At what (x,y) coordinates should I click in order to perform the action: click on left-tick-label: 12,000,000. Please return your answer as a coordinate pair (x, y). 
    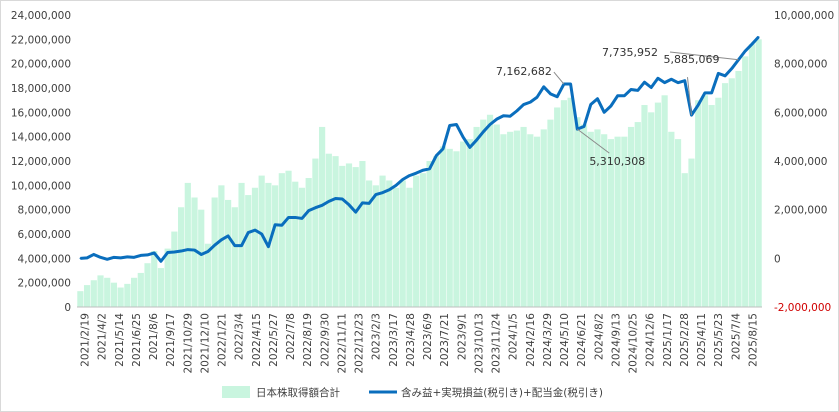
    Looking at the image, I should click on (41, 162).